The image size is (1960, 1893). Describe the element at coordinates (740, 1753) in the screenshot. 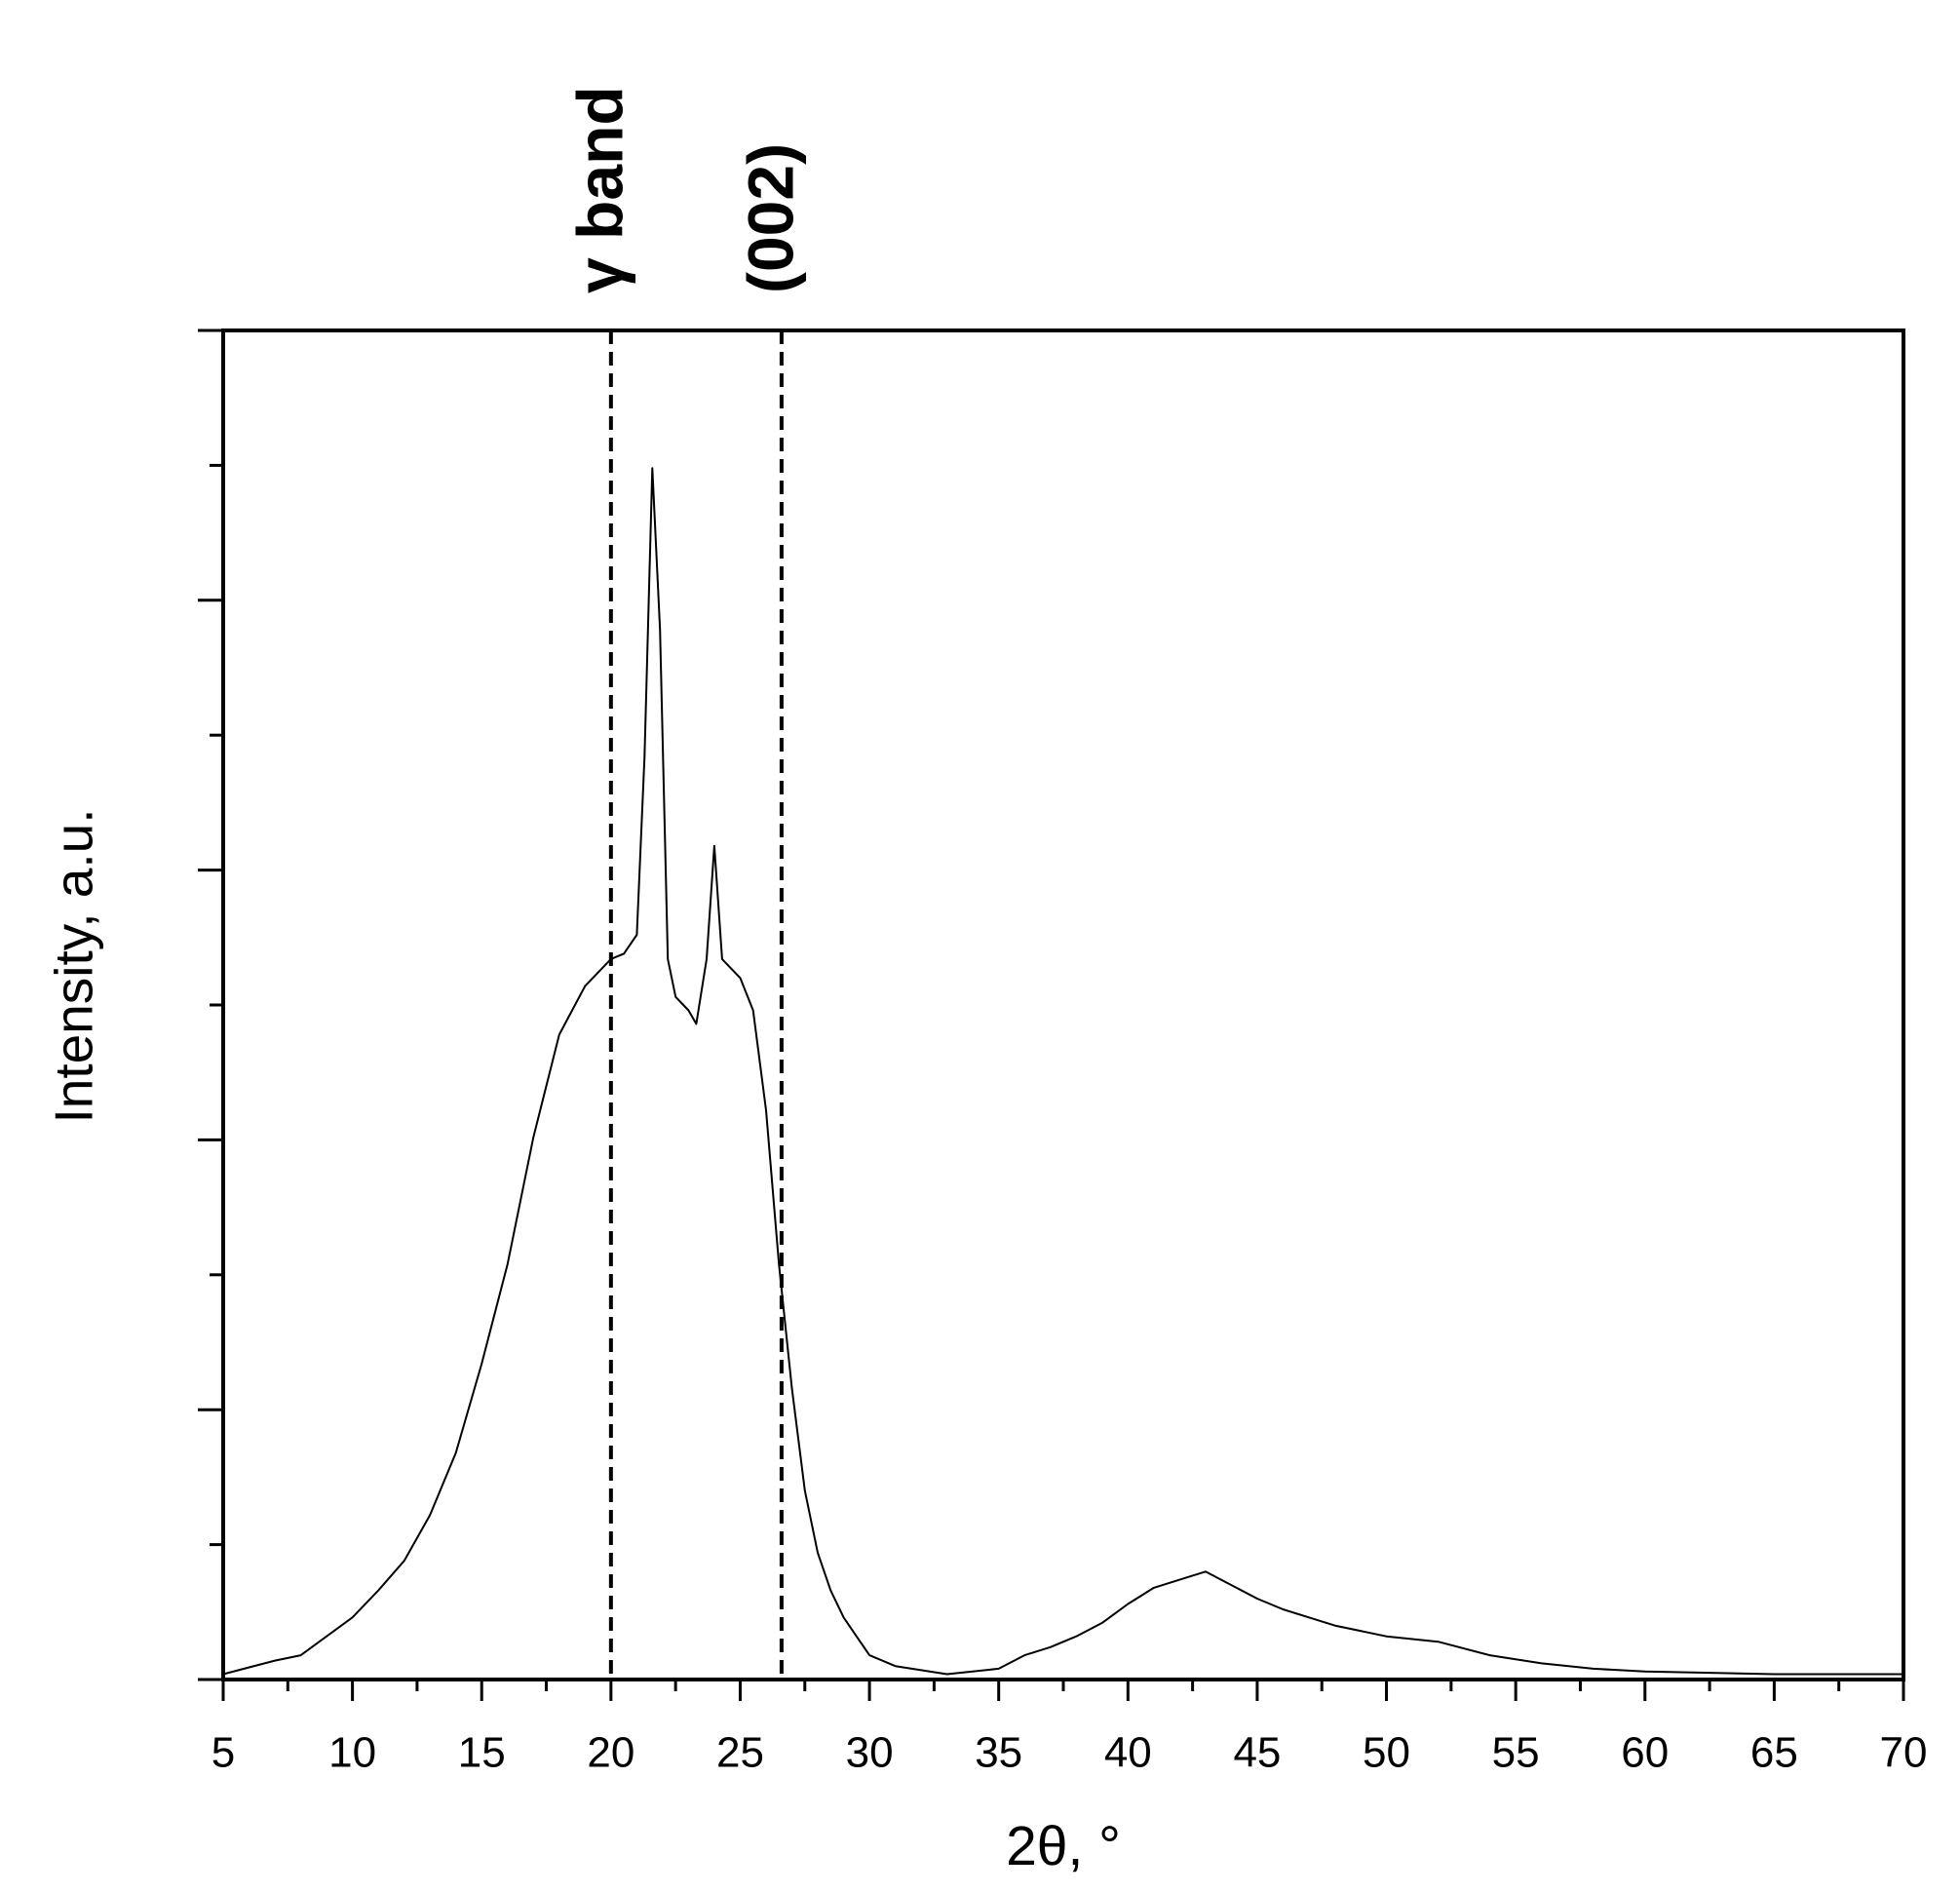

I see `x-tick-label: 25` at that location.